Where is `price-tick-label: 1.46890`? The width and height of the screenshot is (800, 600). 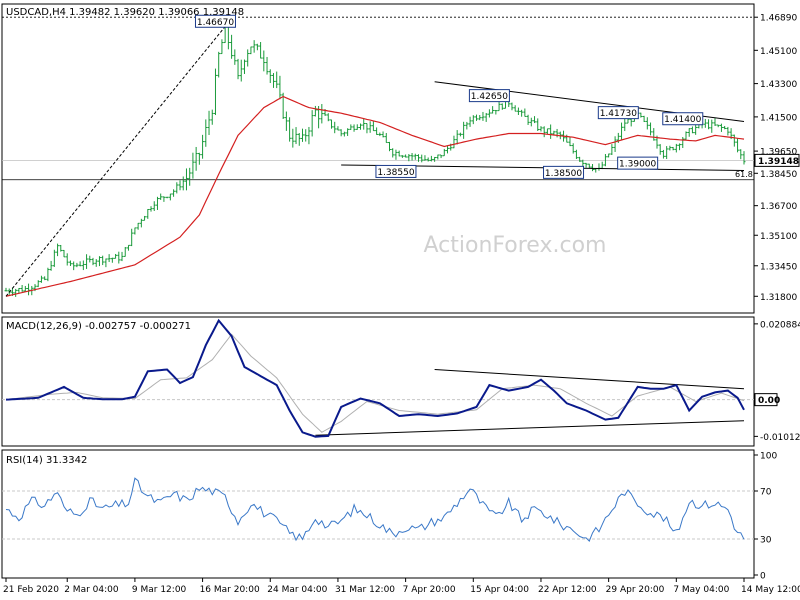
price-tick-label: 1.46890 is located at coordinates (778, 19).